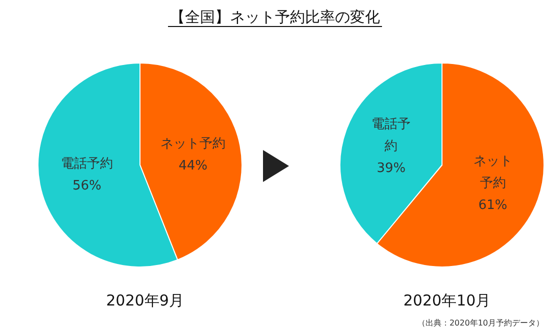 The width and height of the screenshot is (550, 331). Describe the element at coordinates (87, 186) in the screenshot. I see `data-label: 56%` at that location.